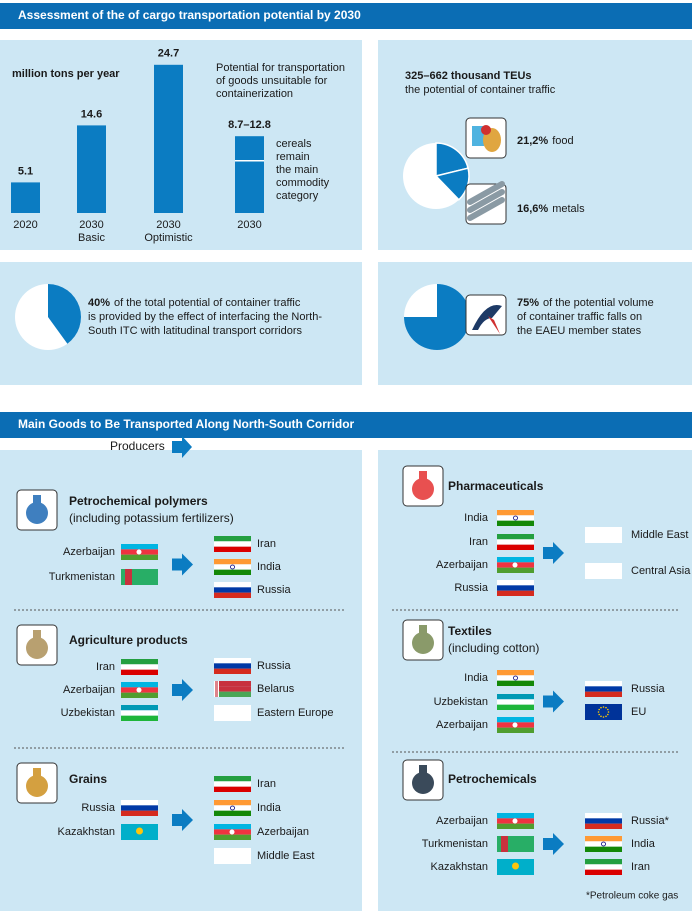  Describe the element at coordinates (138, 501) in the screenshot. I see `group-title: Petrochemical polymers` at that location.